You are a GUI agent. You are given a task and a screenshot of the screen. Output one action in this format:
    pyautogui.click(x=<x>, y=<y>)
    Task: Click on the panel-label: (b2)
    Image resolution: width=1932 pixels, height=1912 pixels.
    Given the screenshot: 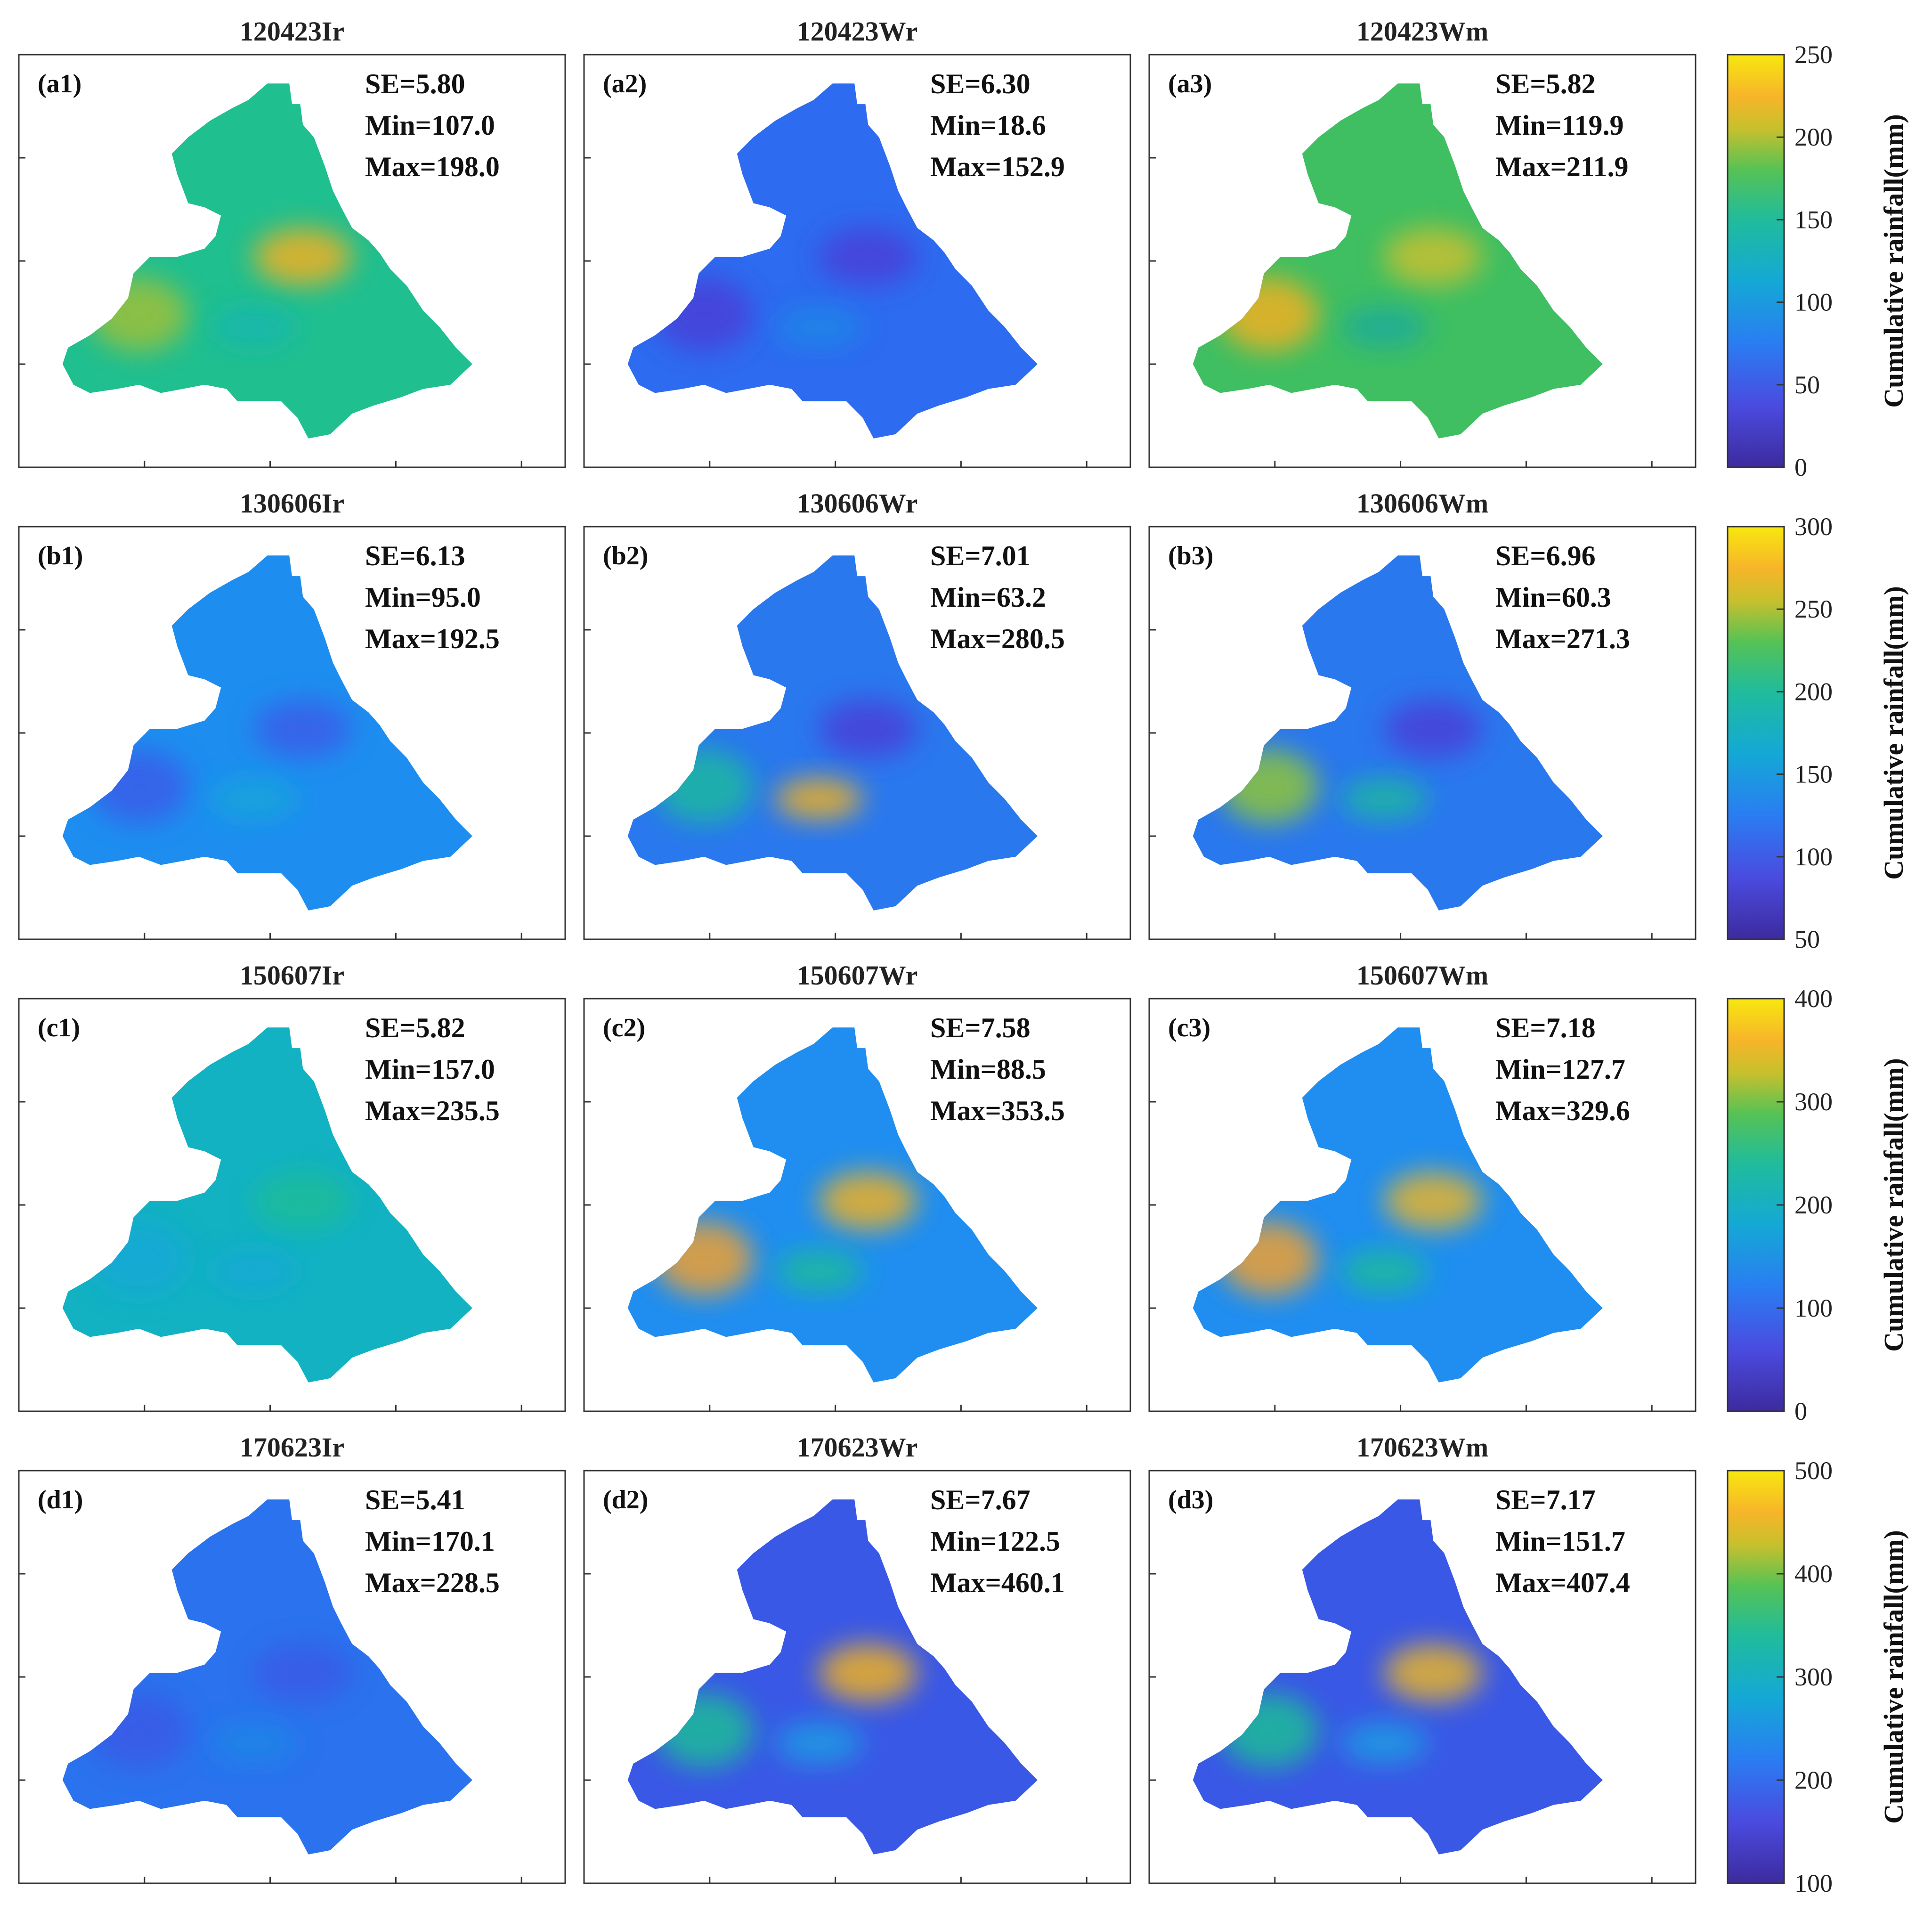 What is the action you would take?
    pyautogui.click(x=625, y=555)
    